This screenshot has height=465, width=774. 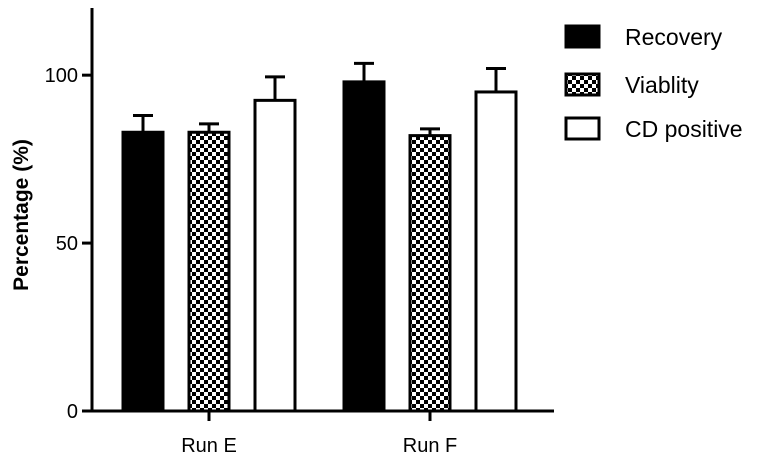 I want to click on y-tick-label: 50, so click(x=67, y=244).